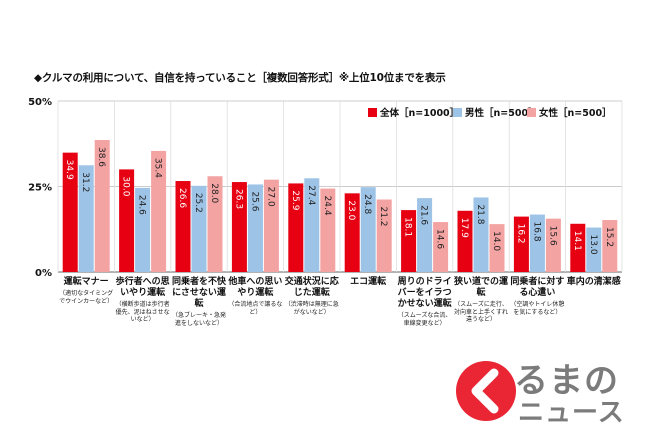 The height and width of the screenshot is (433, 650). Describe the element at coordinates (295, 200) in the screenshot. I see `data-label: 25.9` at that location.